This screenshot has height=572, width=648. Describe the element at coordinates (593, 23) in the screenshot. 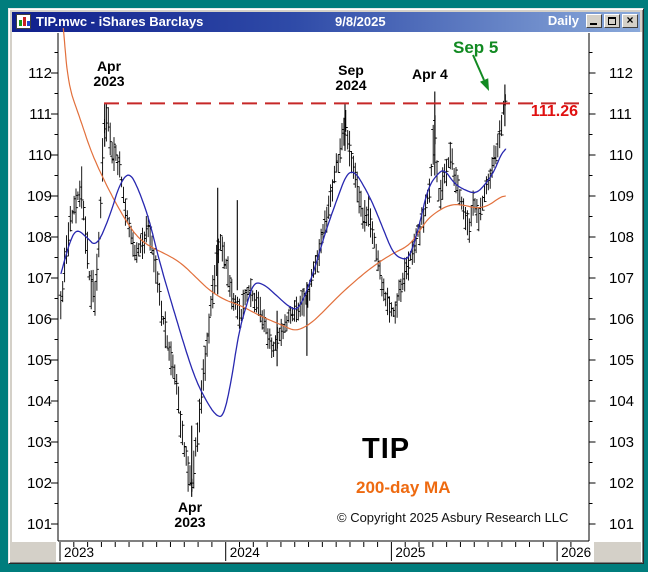

I see `minimize-icon` at that location.